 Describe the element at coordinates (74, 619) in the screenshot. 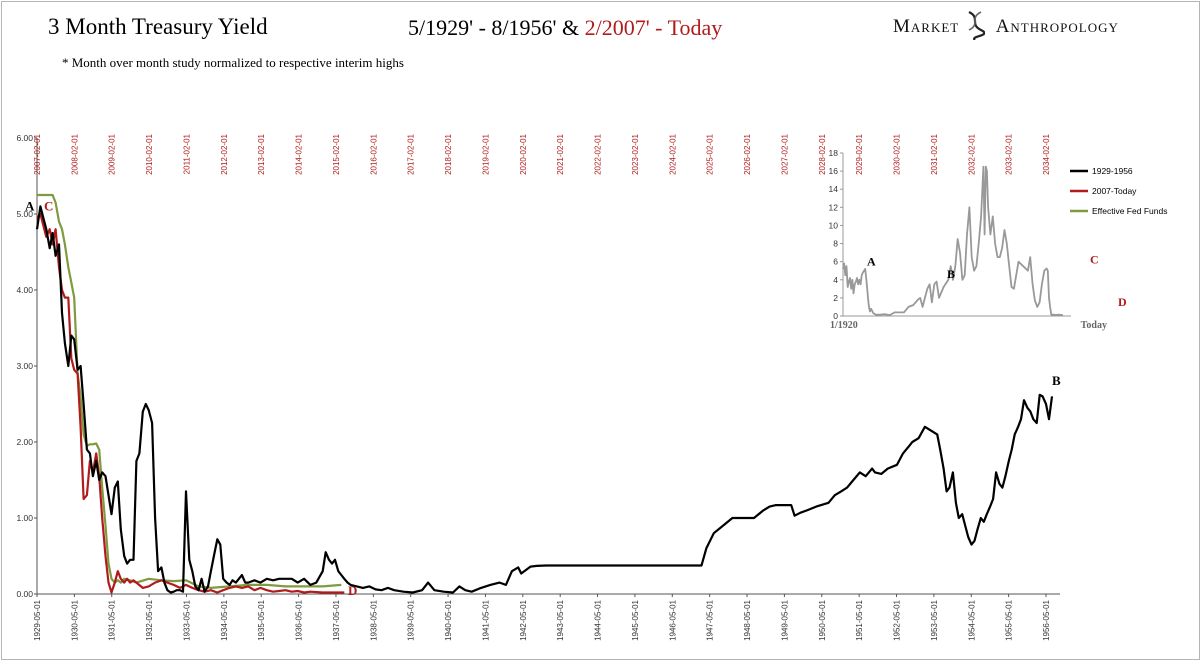

I see `x-bottom-tick-label: 1930-05-01` at that location.